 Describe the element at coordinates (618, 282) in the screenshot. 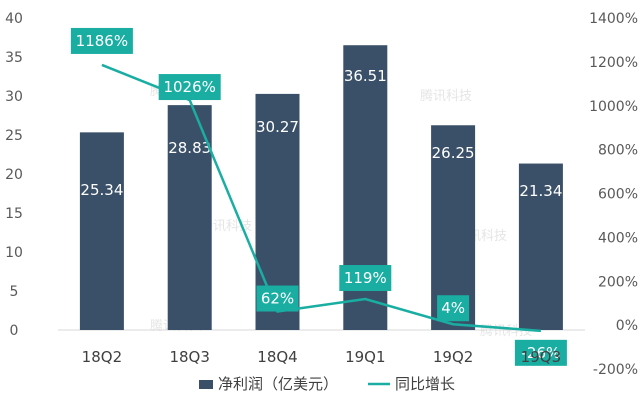

I see `right-tick-label: 200%` at that location.